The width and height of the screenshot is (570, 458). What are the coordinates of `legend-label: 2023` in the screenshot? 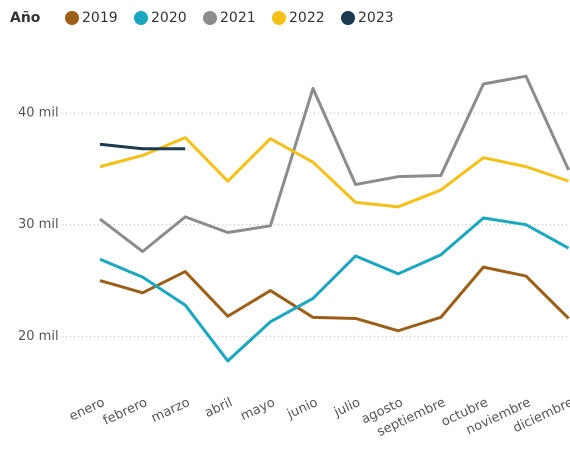 It's located at (376, 18).